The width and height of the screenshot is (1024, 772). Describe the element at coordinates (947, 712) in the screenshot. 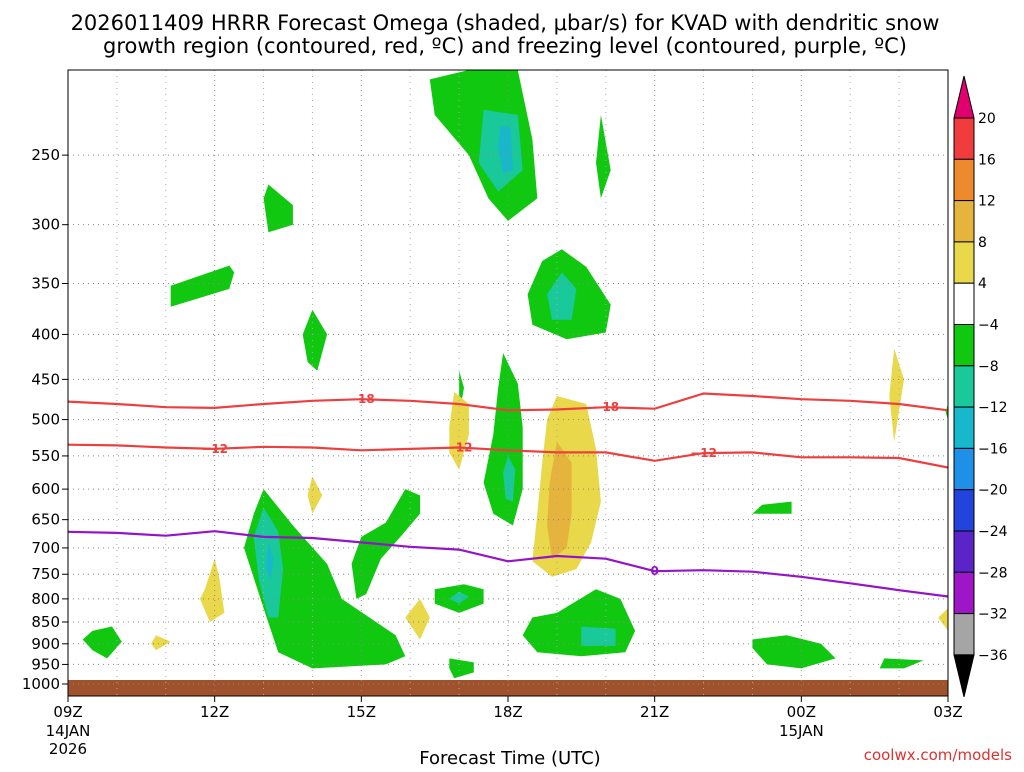

I see `x-tick-label-03Z: 03Z` at that location.